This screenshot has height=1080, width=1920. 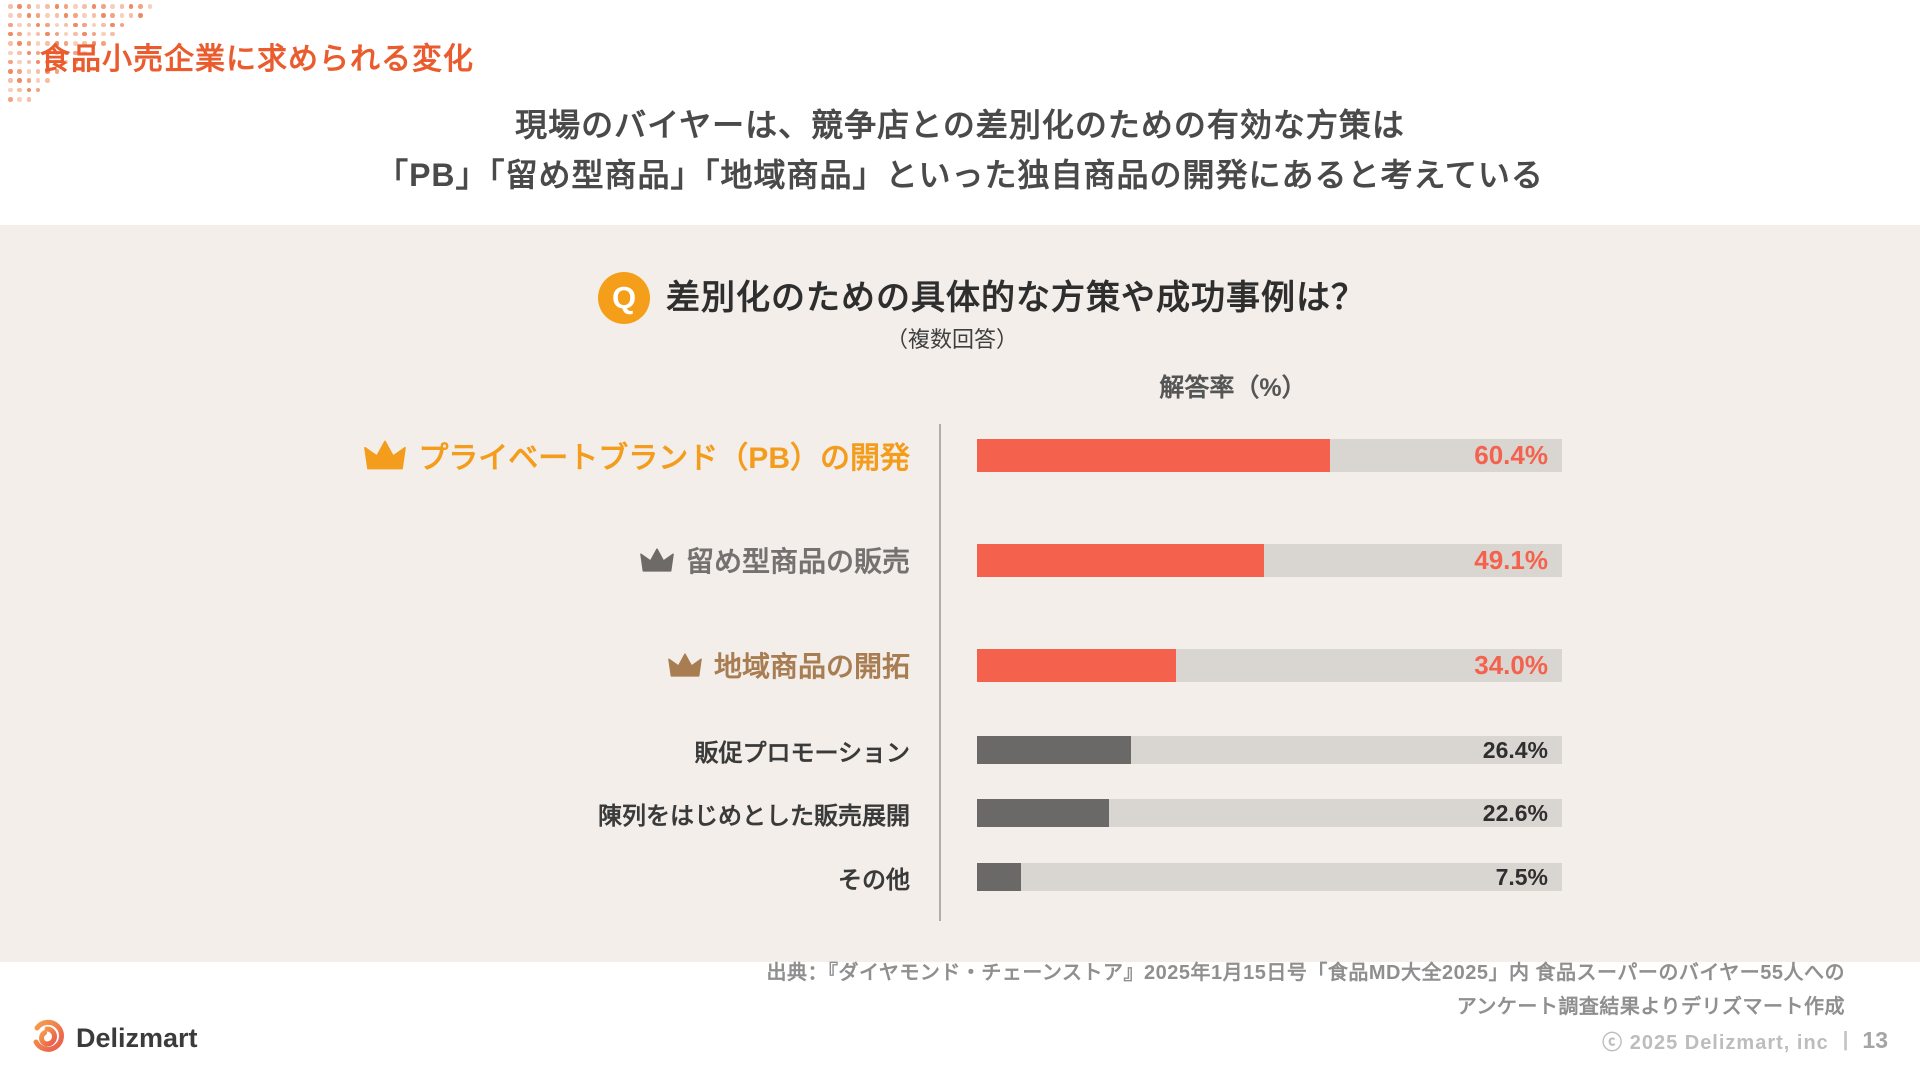 What do you see at coordinates (1650, 1007) in the screenshot?
I see `source-line-2: アンケート調査結果よりデリズマート作成` at bounding box center [1650, 1007].